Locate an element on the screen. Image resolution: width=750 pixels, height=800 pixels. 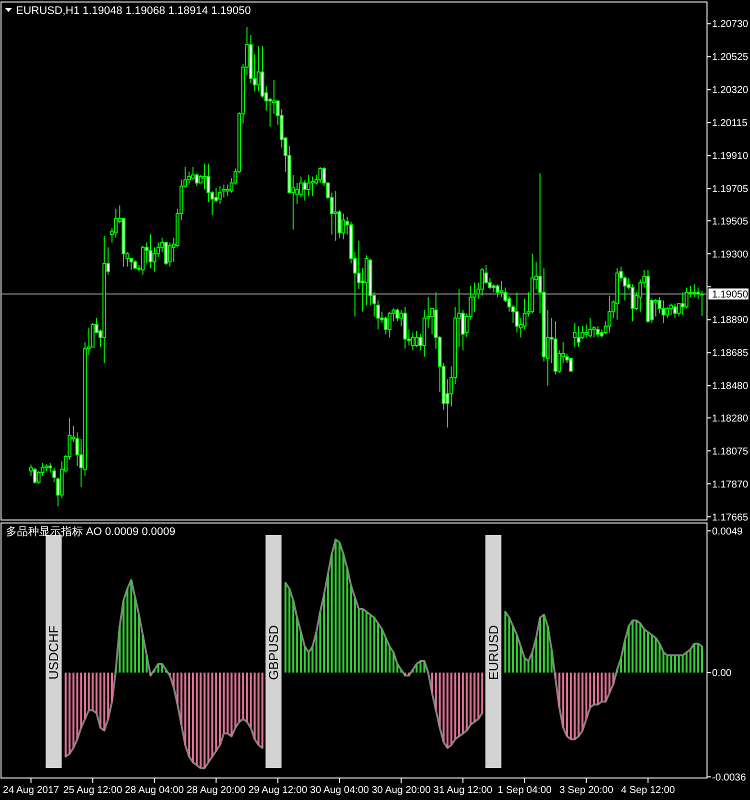
y-tick-label: 1.19300 is located at coordinates (730, 254).